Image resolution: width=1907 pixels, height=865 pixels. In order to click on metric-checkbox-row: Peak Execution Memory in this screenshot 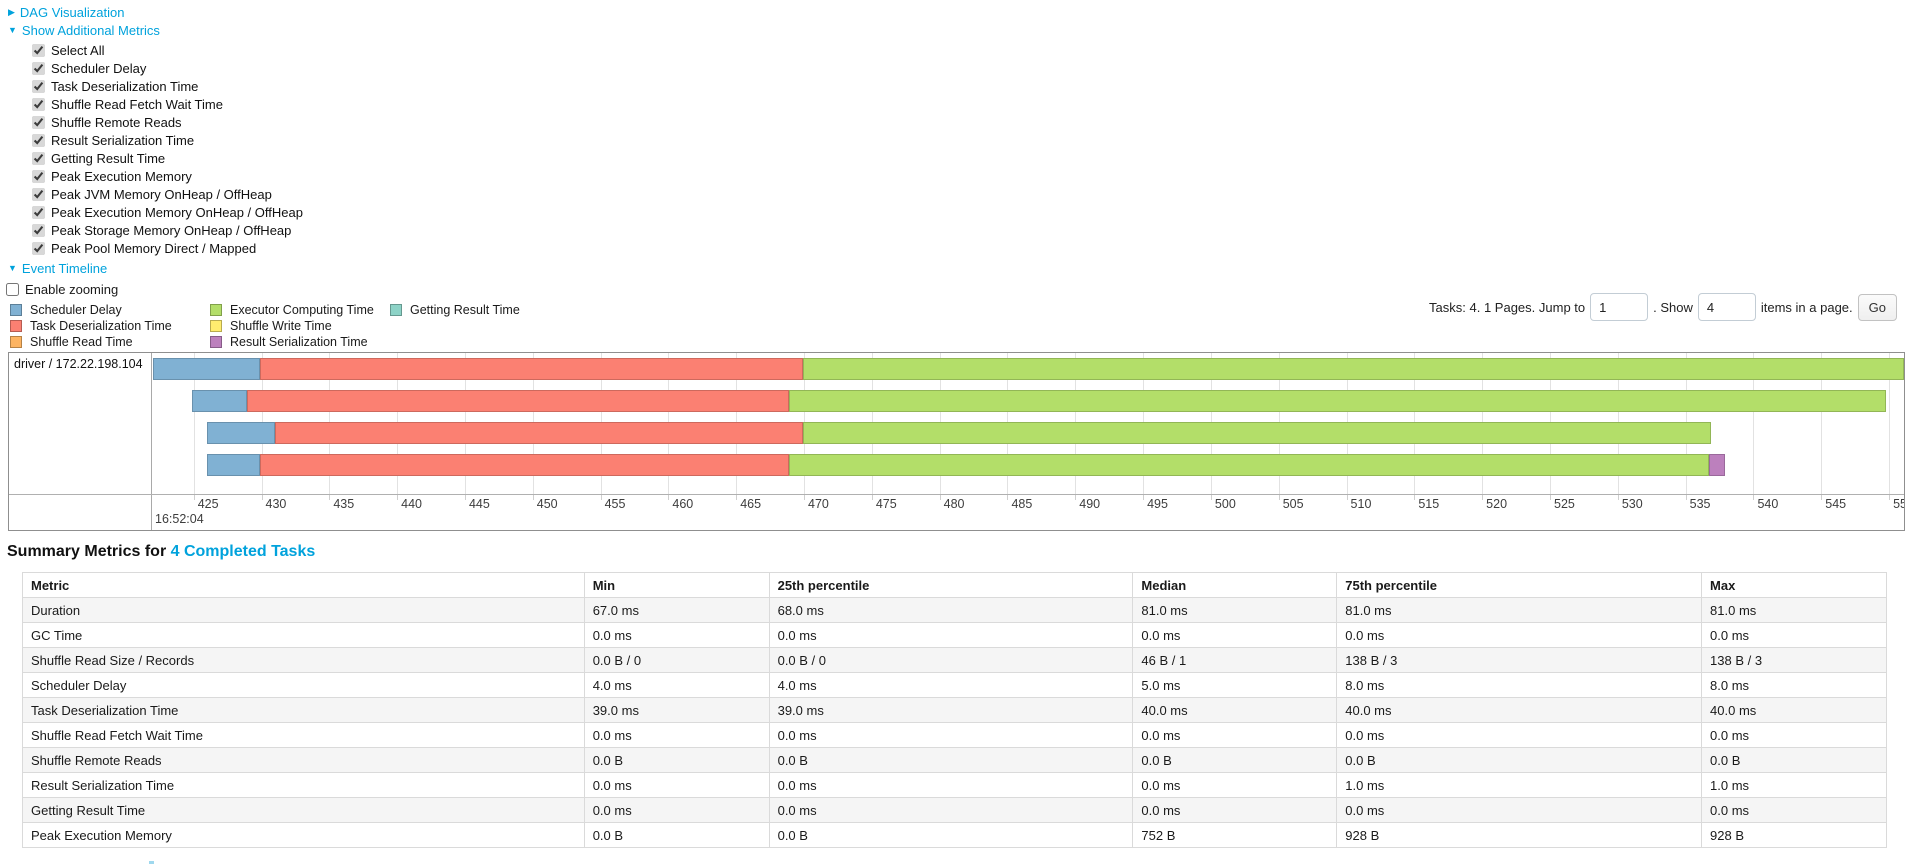, I will do `click(167, 176)`.